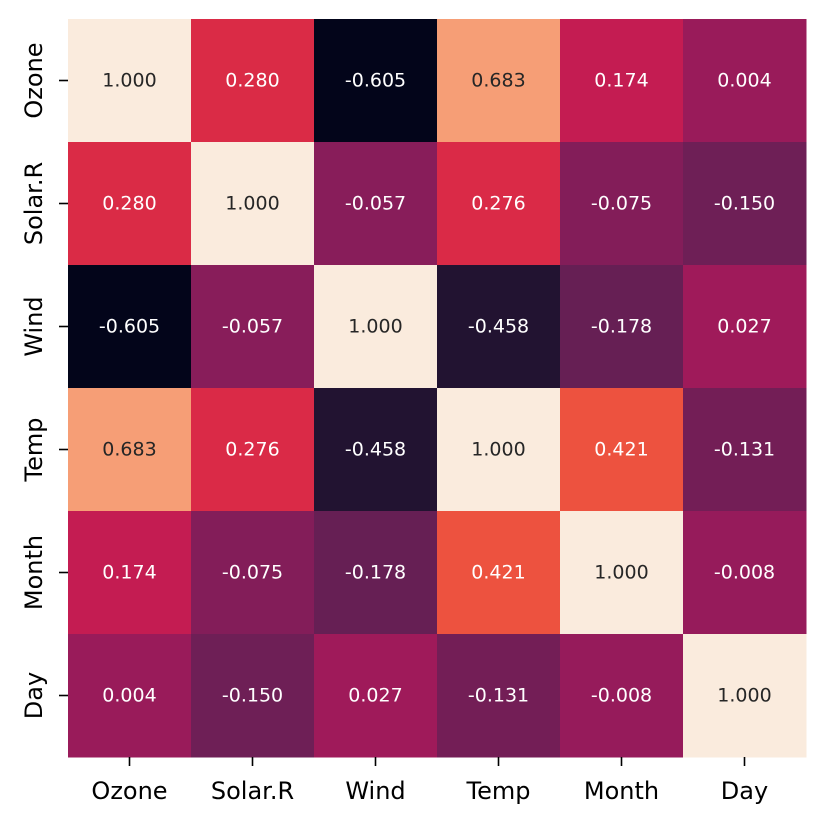 The image size is (826, 826). Describe the element at coordinates (34, 80) in the screenshot. I see `y-tick-label-ozone: Ozone` at that location.